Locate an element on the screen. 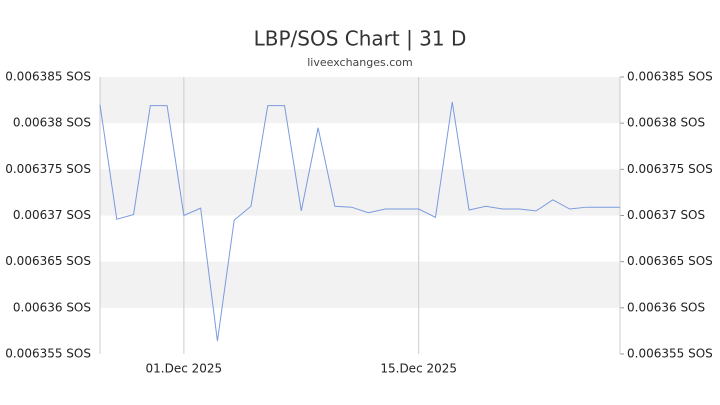 The width and height of the screenshot is (720, 405). y2-tick-label: 0.006385 SOS is located at coordinates (670, 77).